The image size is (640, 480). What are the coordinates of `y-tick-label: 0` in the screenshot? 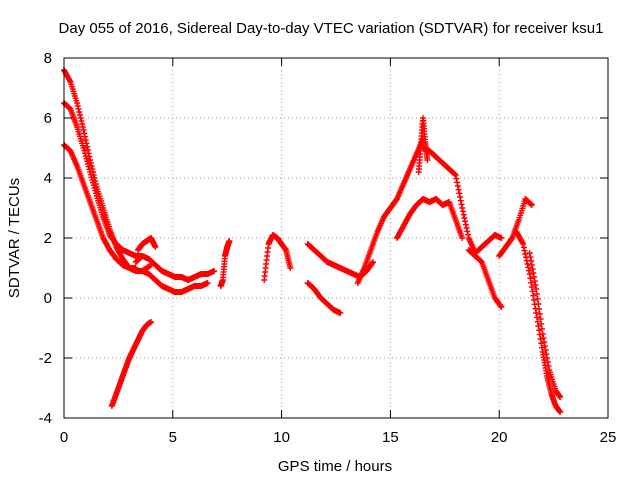 It's located at (48, 298).